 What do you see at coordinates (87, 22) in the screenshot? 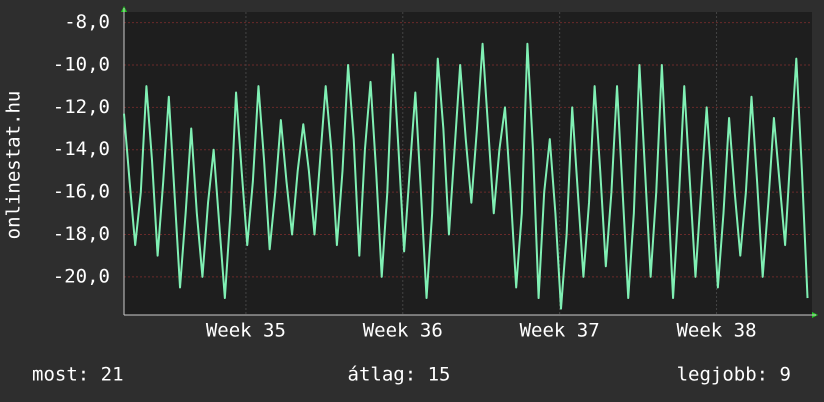
I see `y-tick-label: -8,0` at bounding box center [87, 22].